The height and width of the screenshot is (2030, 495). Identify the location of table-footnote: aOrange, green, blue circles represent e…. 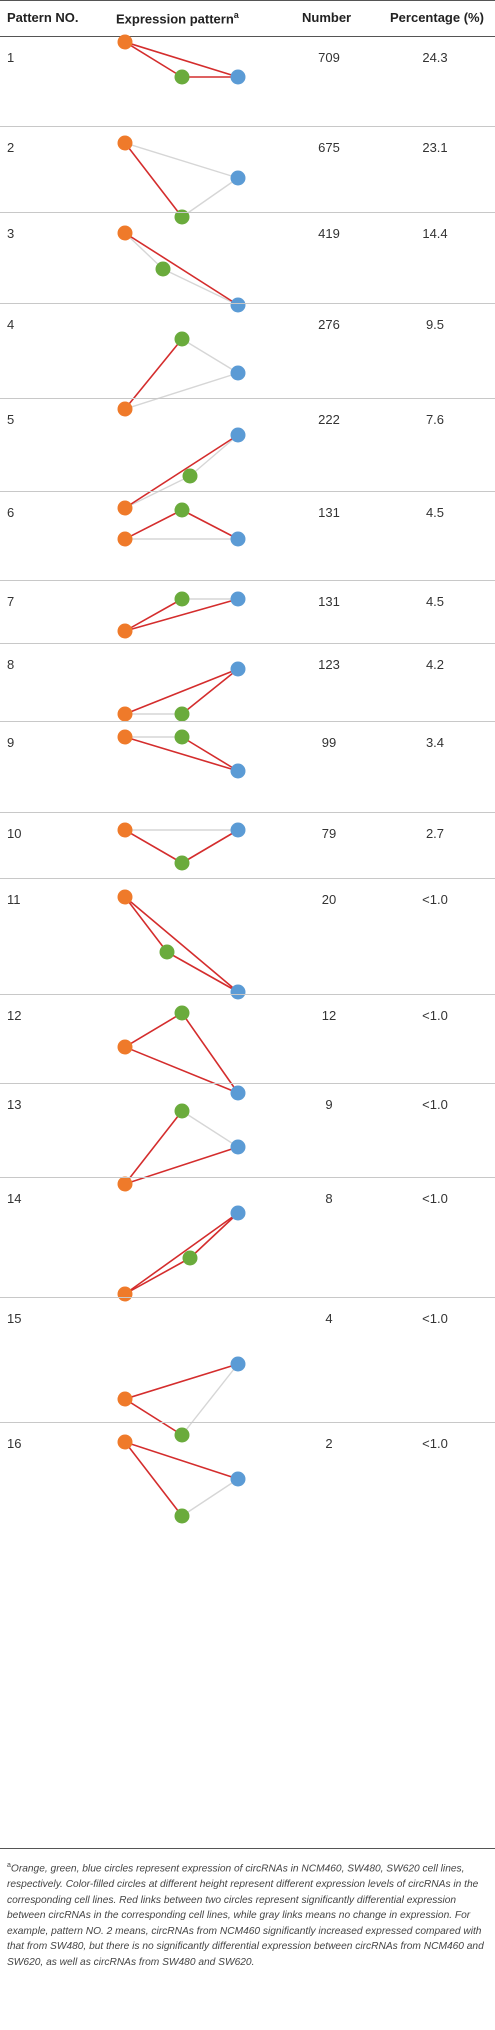
(248, 1914).